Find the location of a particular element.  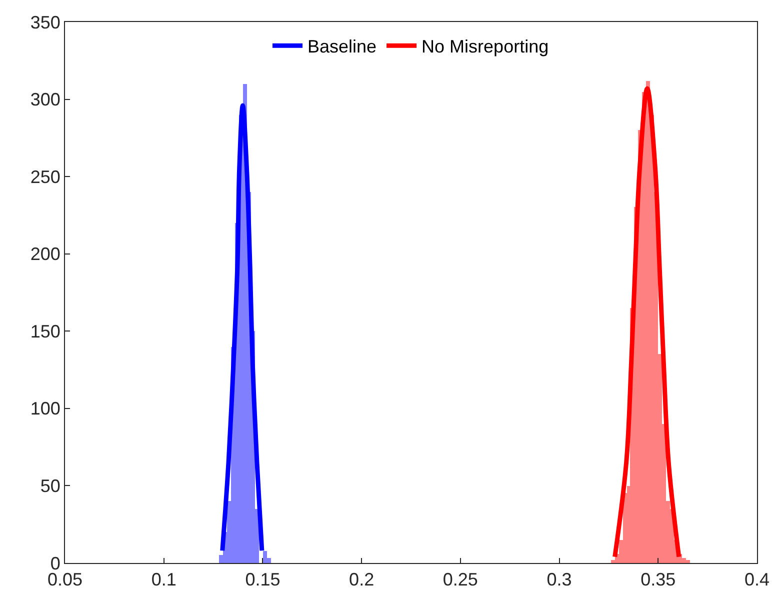

y-tick-label: 150 is located at coordinates (45, 331).